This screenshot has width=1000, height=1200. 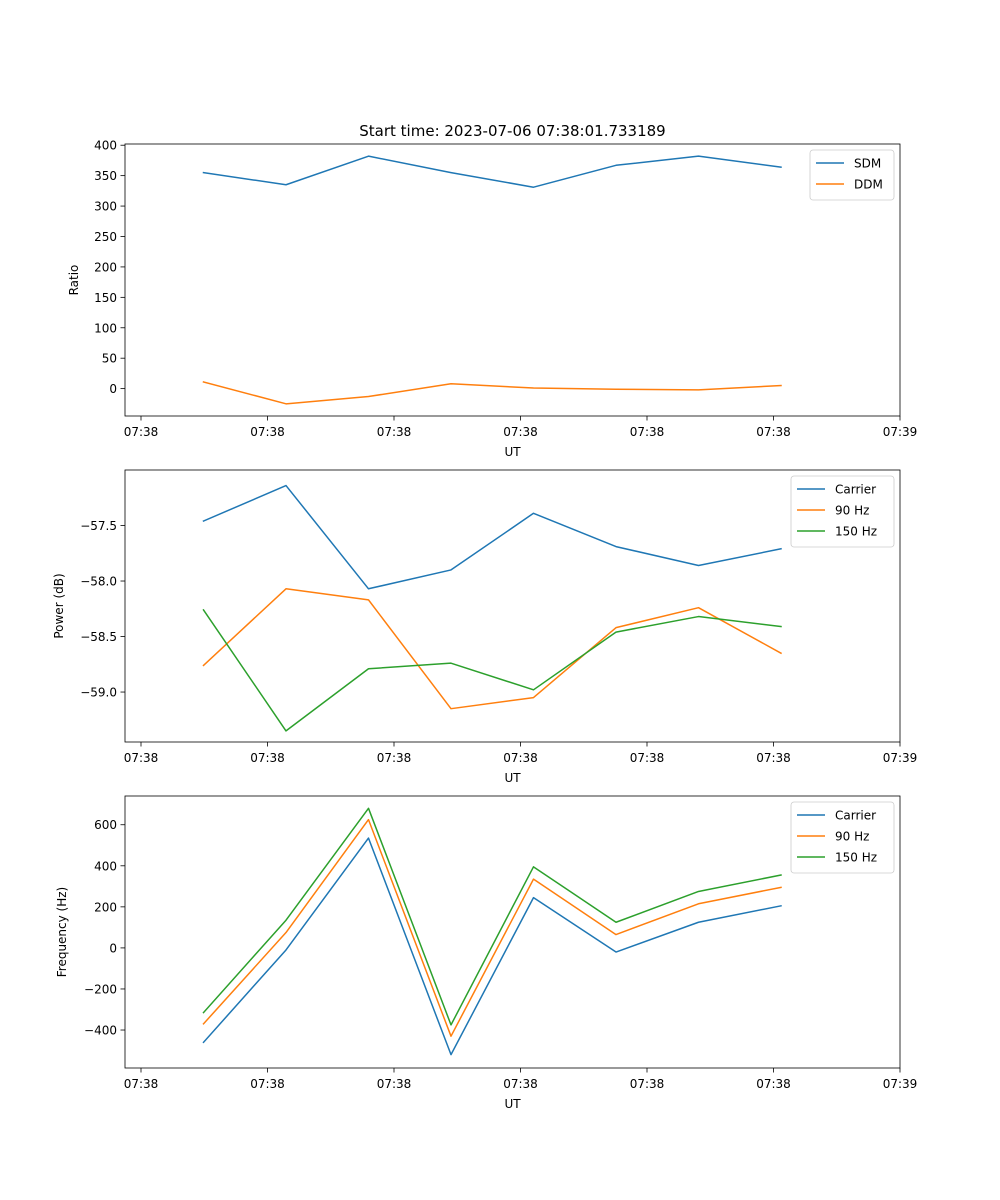 I want to click on y-tick-label: −58.5, so click(x=98, y=637).